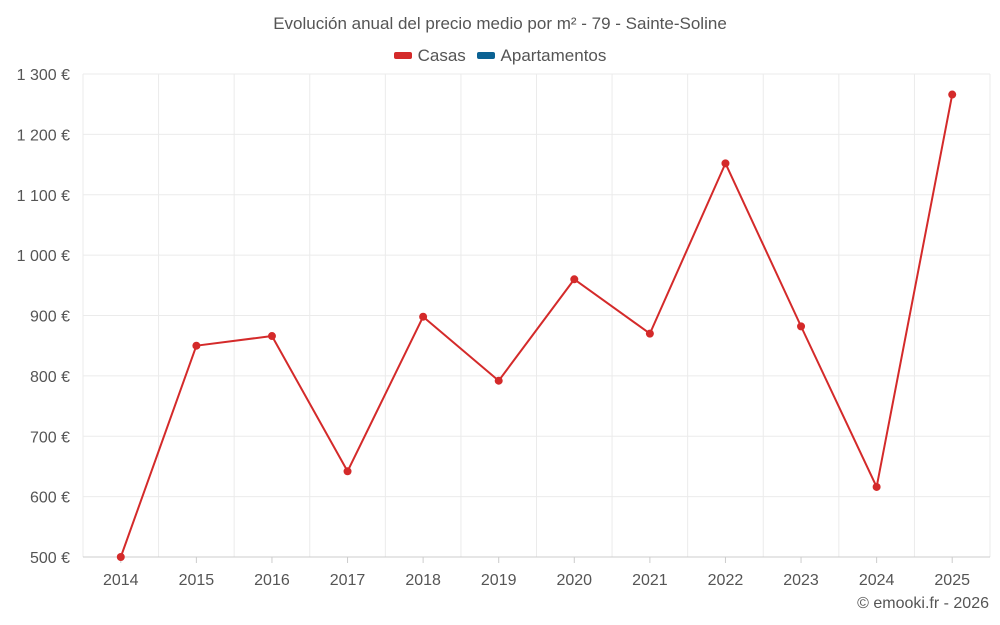 The height and width of the screenshot is (625, 1000). What do you see at coordinates (726, 580) in the screenshot?
I see `x-tick-label: 2022` at bounding box center [726, 580].